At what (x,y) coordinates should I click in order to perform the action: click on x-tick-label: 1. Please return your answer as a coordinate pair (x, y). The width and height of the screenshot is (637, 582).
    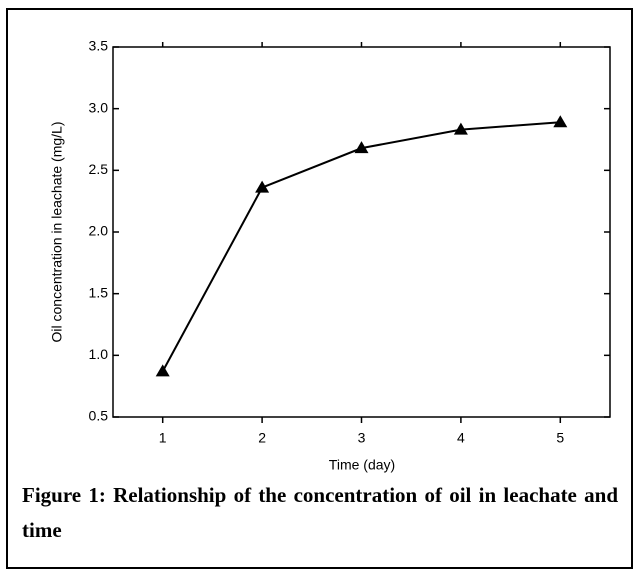
    Looking at the image, I should click on (163, 438).